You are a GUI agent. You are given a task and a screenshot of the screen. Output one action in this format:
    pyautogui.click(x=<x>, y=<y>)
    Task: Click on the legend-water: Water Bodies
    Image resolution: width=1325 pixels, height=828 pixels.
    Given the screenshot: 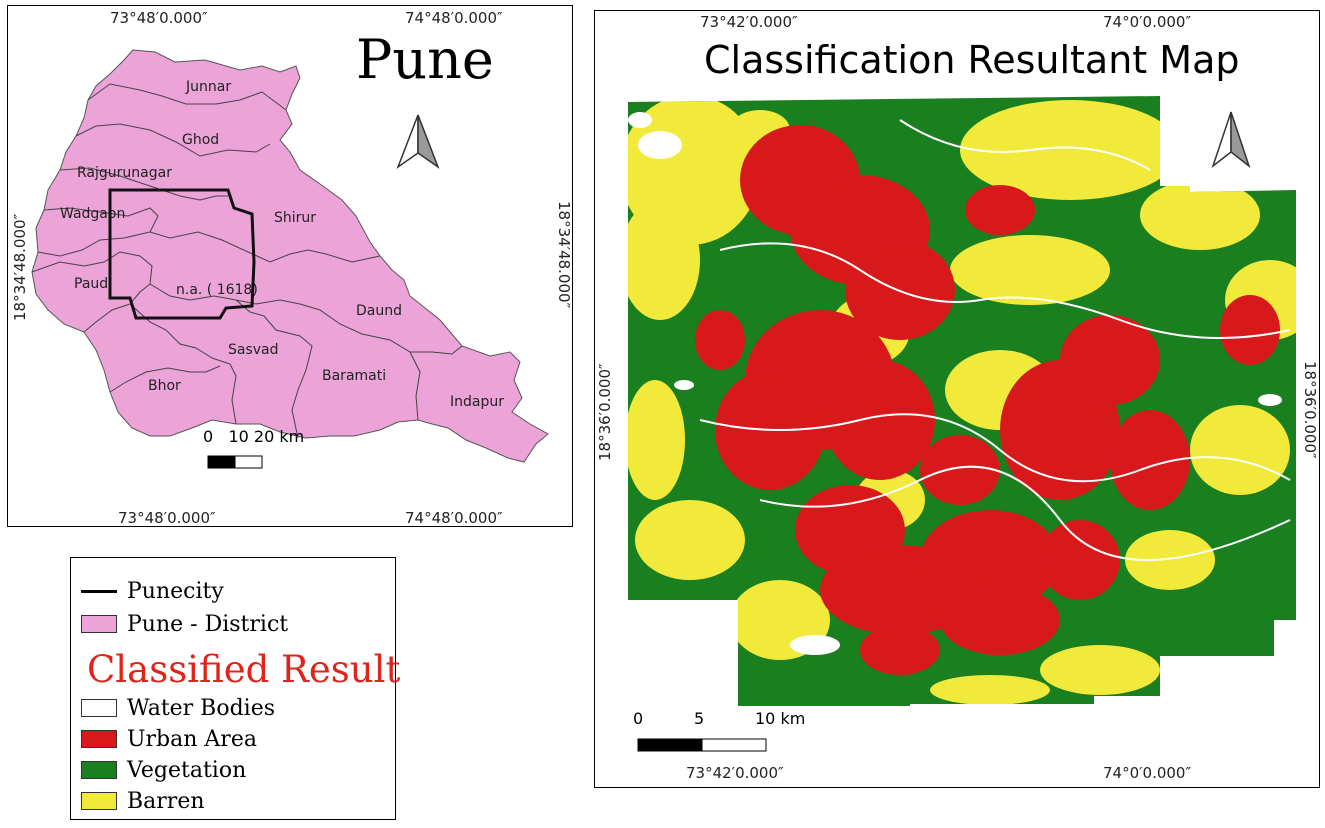 What is the action you would take?
    pyautogui.click(x=178, y=708)
    